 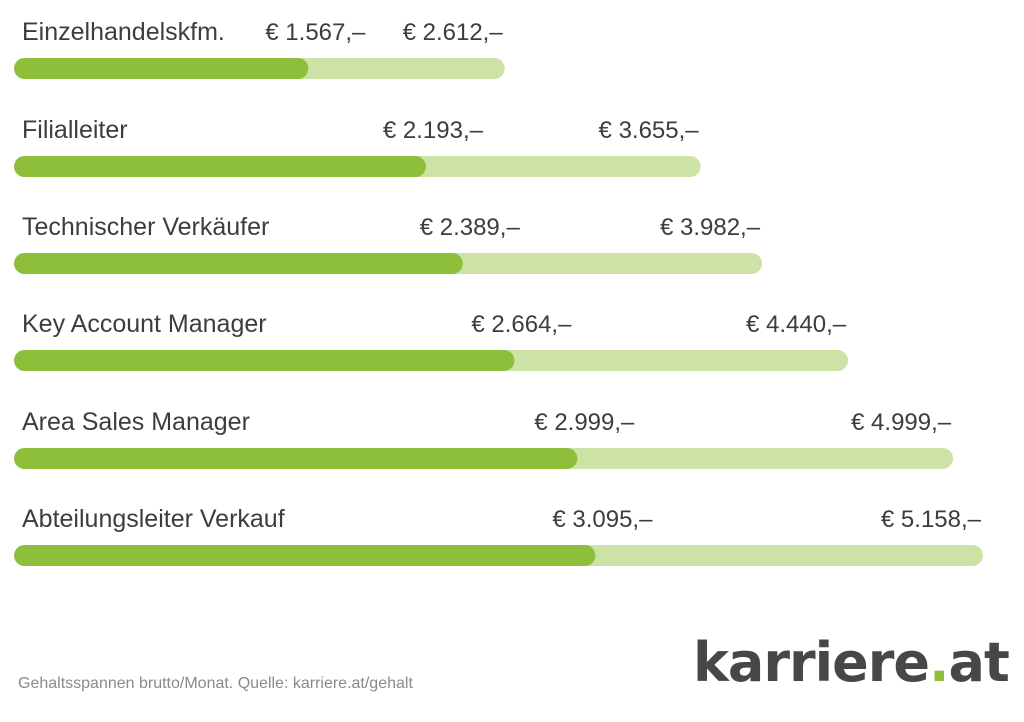 What do you see at coordinates (710, 227) in the screenshot?
I see `salary-max-label: € 3.982,–` at bounding box center [710, 227].